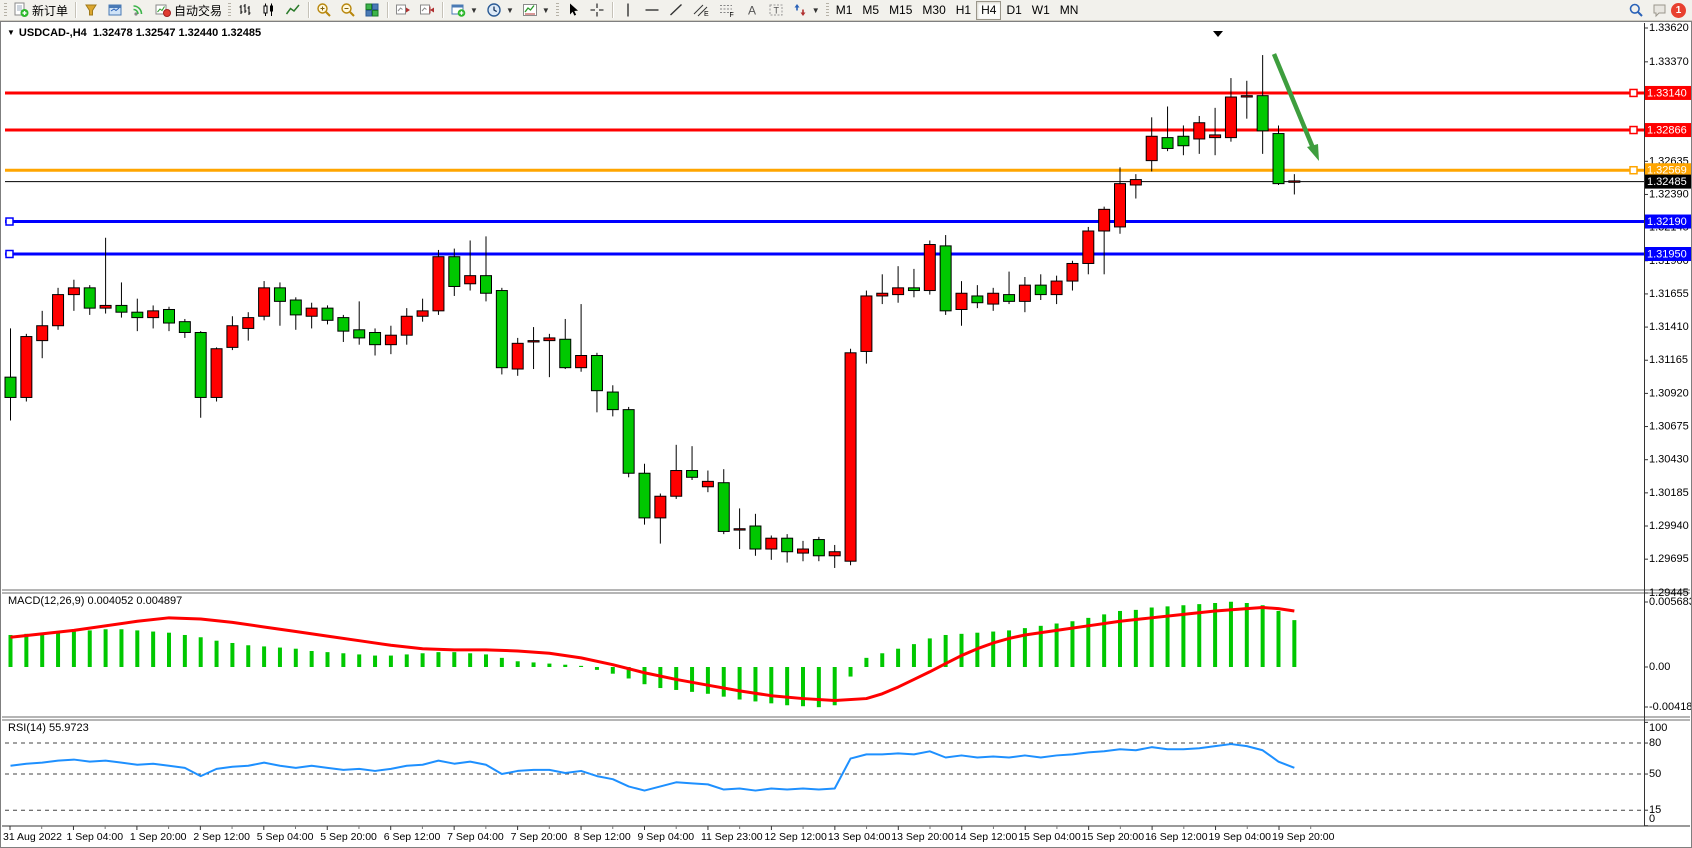 The width and height of the screenshot is (1692, 848). Describe the element at coordinates (1295, 107) in the screenshot. I see `trend-arrow-annotation` at that location.